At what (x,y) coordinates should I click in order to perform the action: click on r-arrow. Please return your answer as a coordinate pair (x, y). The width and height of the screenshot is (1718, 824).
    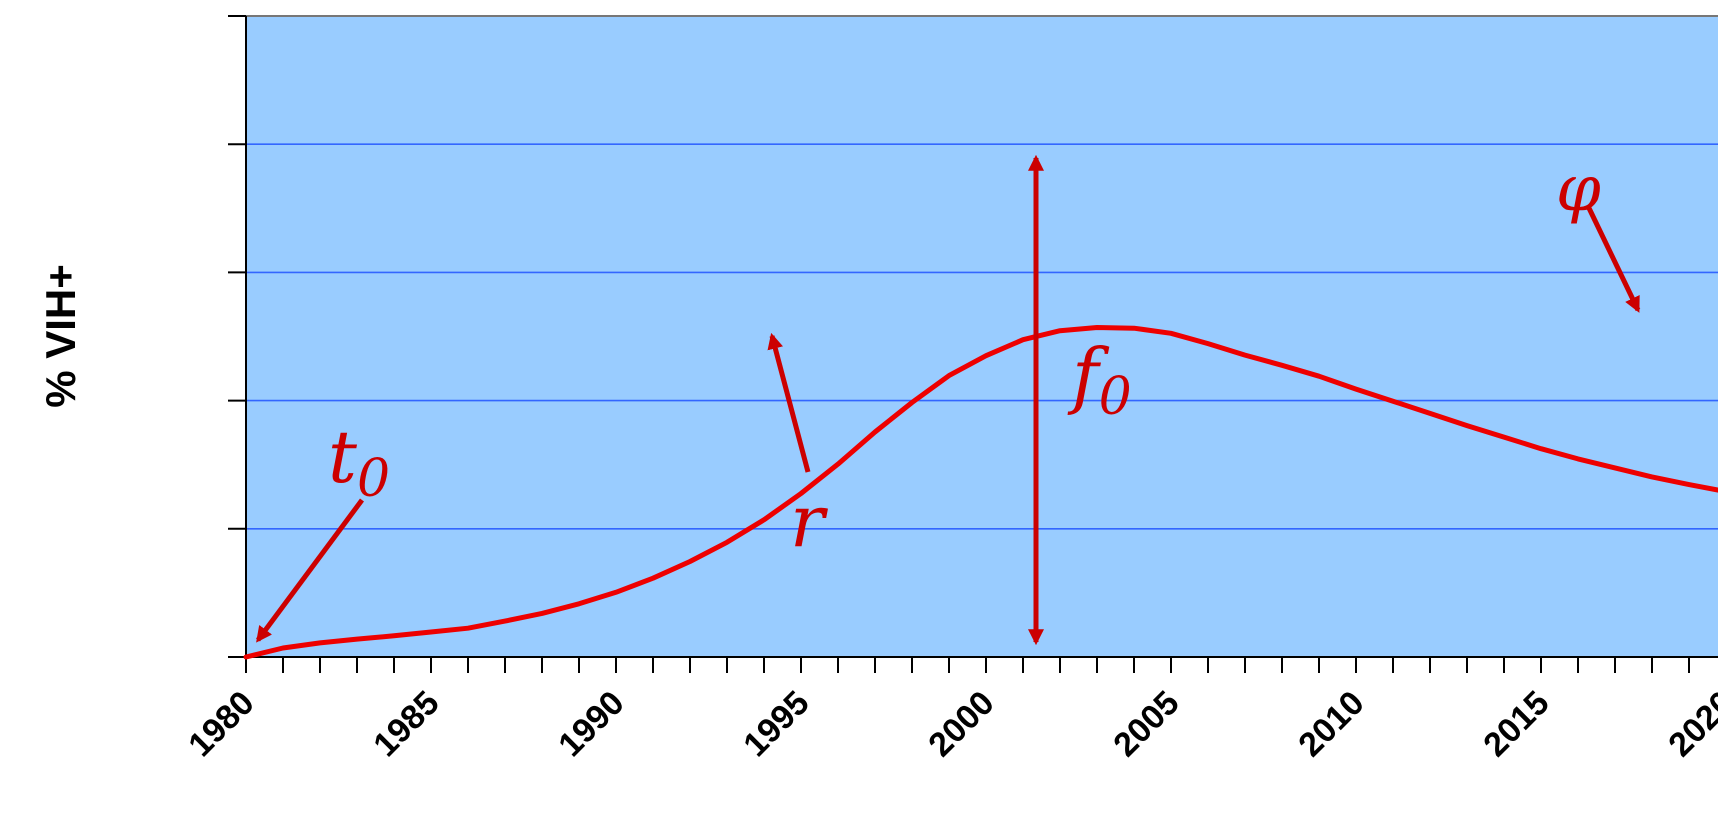
    Looking at the image, I should click on (789, 402).